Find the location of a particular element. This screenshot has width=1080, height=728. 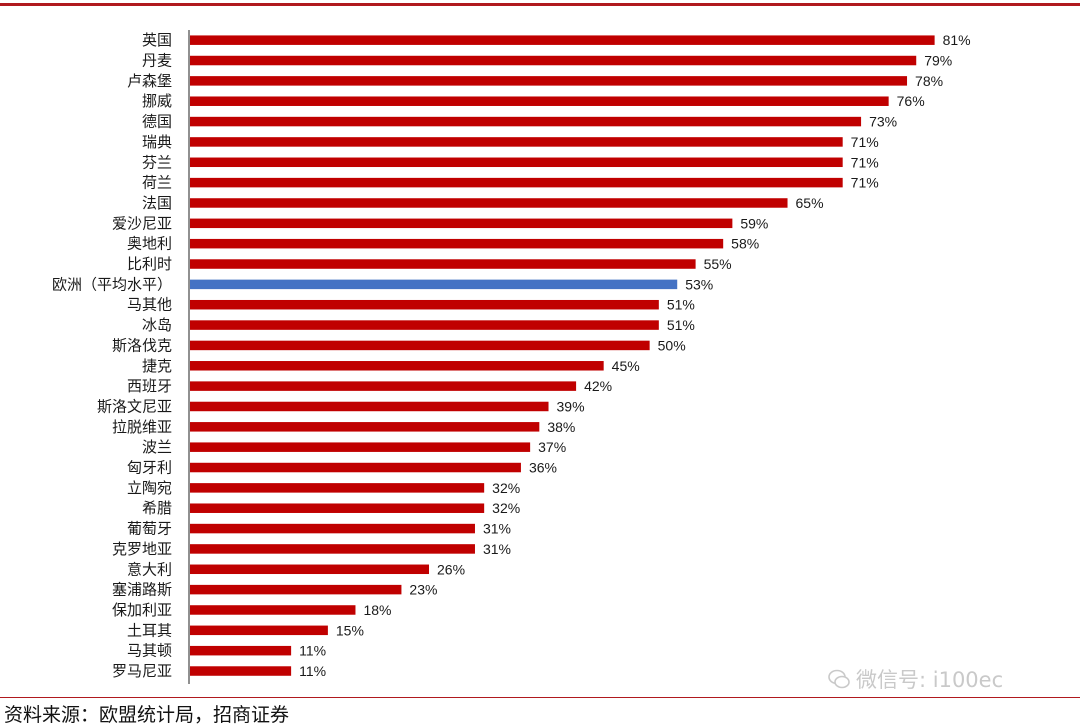

value-label: 23% is located at coordinates (423, 590).